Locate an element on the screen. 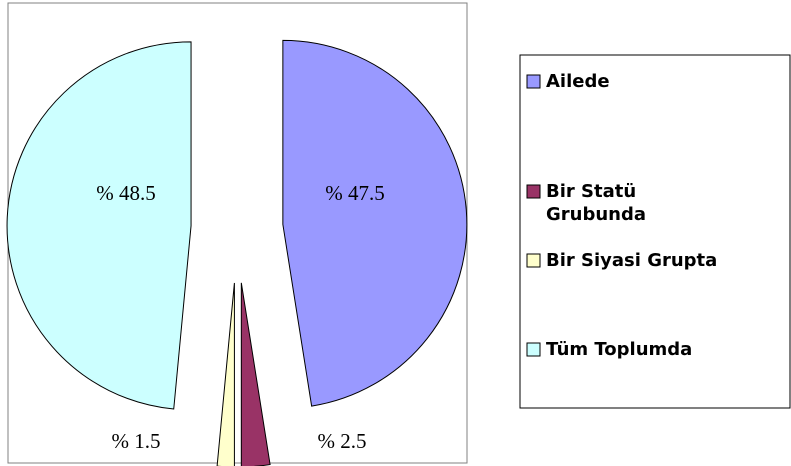  legend-label: Bir Siyasi Grupta is located at coordinates (631, 260).